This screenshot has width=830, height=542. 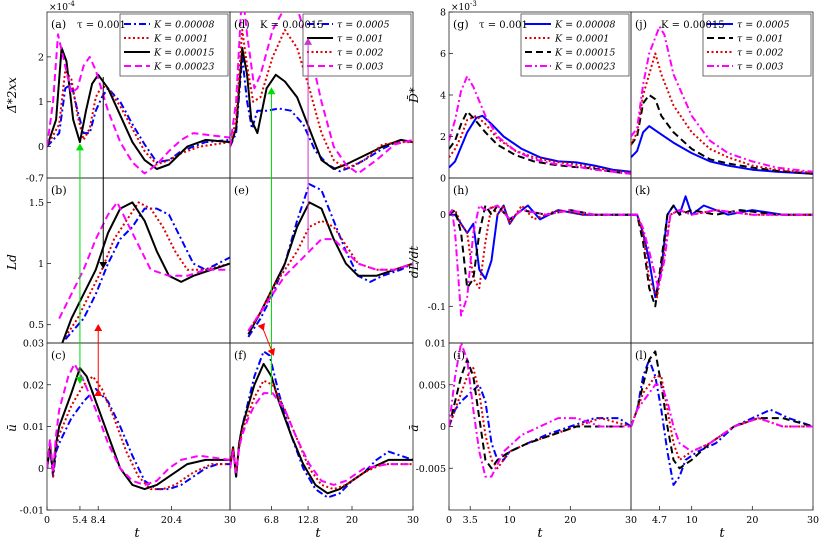 What do you see at coordinates (641, 24) in the screenshot?
I see `panel-label: (j)` at bounding box center [641, 24].